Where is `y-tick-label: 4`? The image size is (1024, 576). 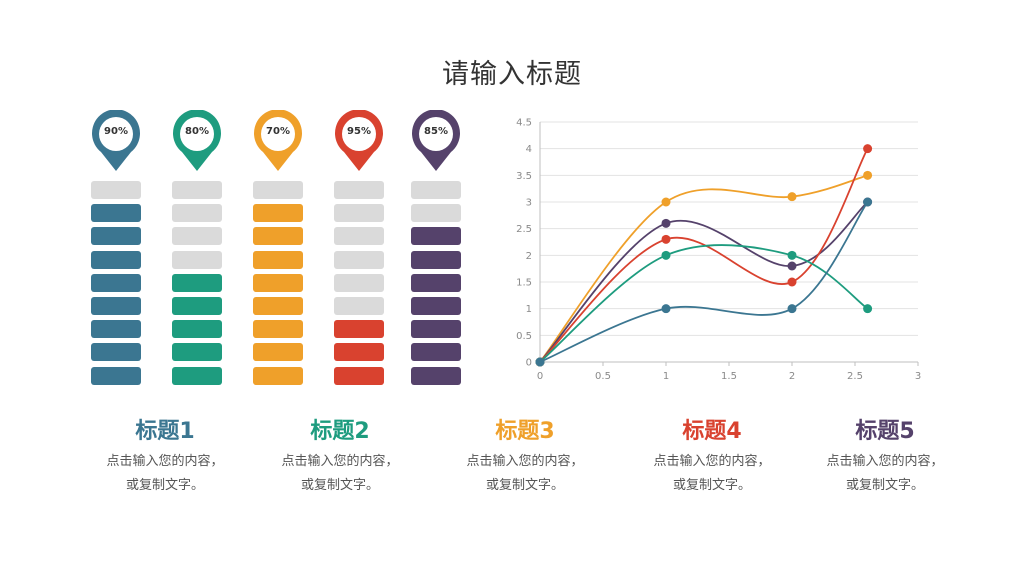 y-tick-label: 4 is located at coordinates (529, 149).